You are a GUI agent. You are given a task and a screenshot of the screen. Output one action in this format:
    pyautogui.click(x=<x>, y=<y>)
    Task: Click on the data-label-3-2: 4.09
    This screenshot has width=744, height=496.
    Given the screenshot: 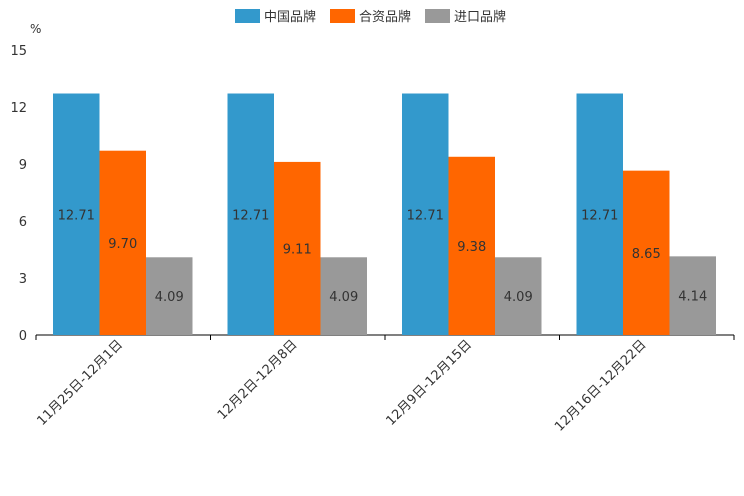 What is the action you would take?
    pyautogui.click(x=343, y=297)
    